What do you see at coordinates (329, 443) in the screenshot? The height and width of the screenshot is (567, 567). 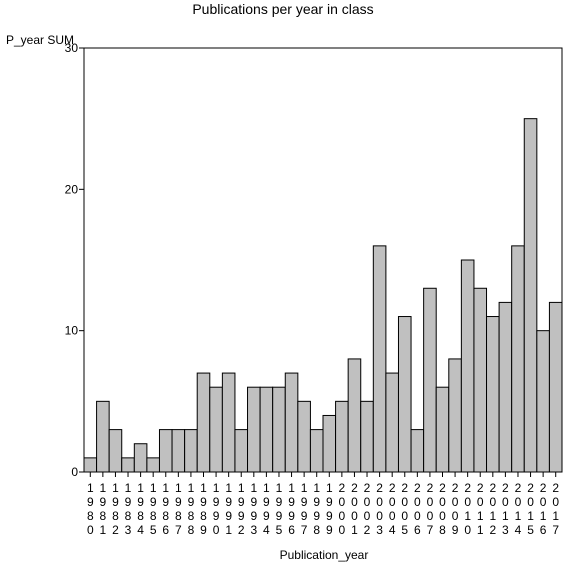 I see `bar-1999` at bounding box center [329, 443].